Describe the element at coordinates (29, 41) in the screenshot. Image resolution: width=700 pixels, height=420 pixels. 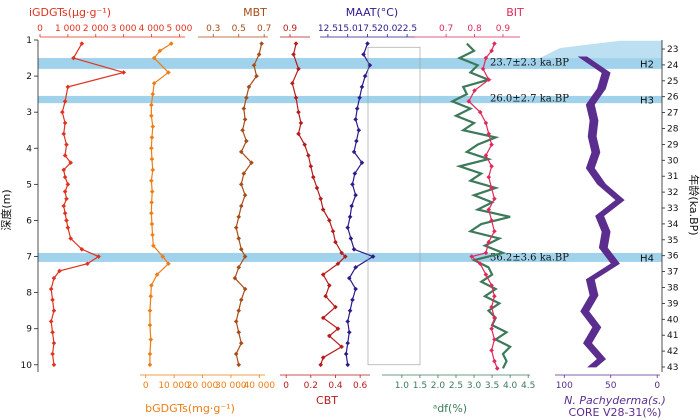
I see `depth-tick-label: 1` at that location.